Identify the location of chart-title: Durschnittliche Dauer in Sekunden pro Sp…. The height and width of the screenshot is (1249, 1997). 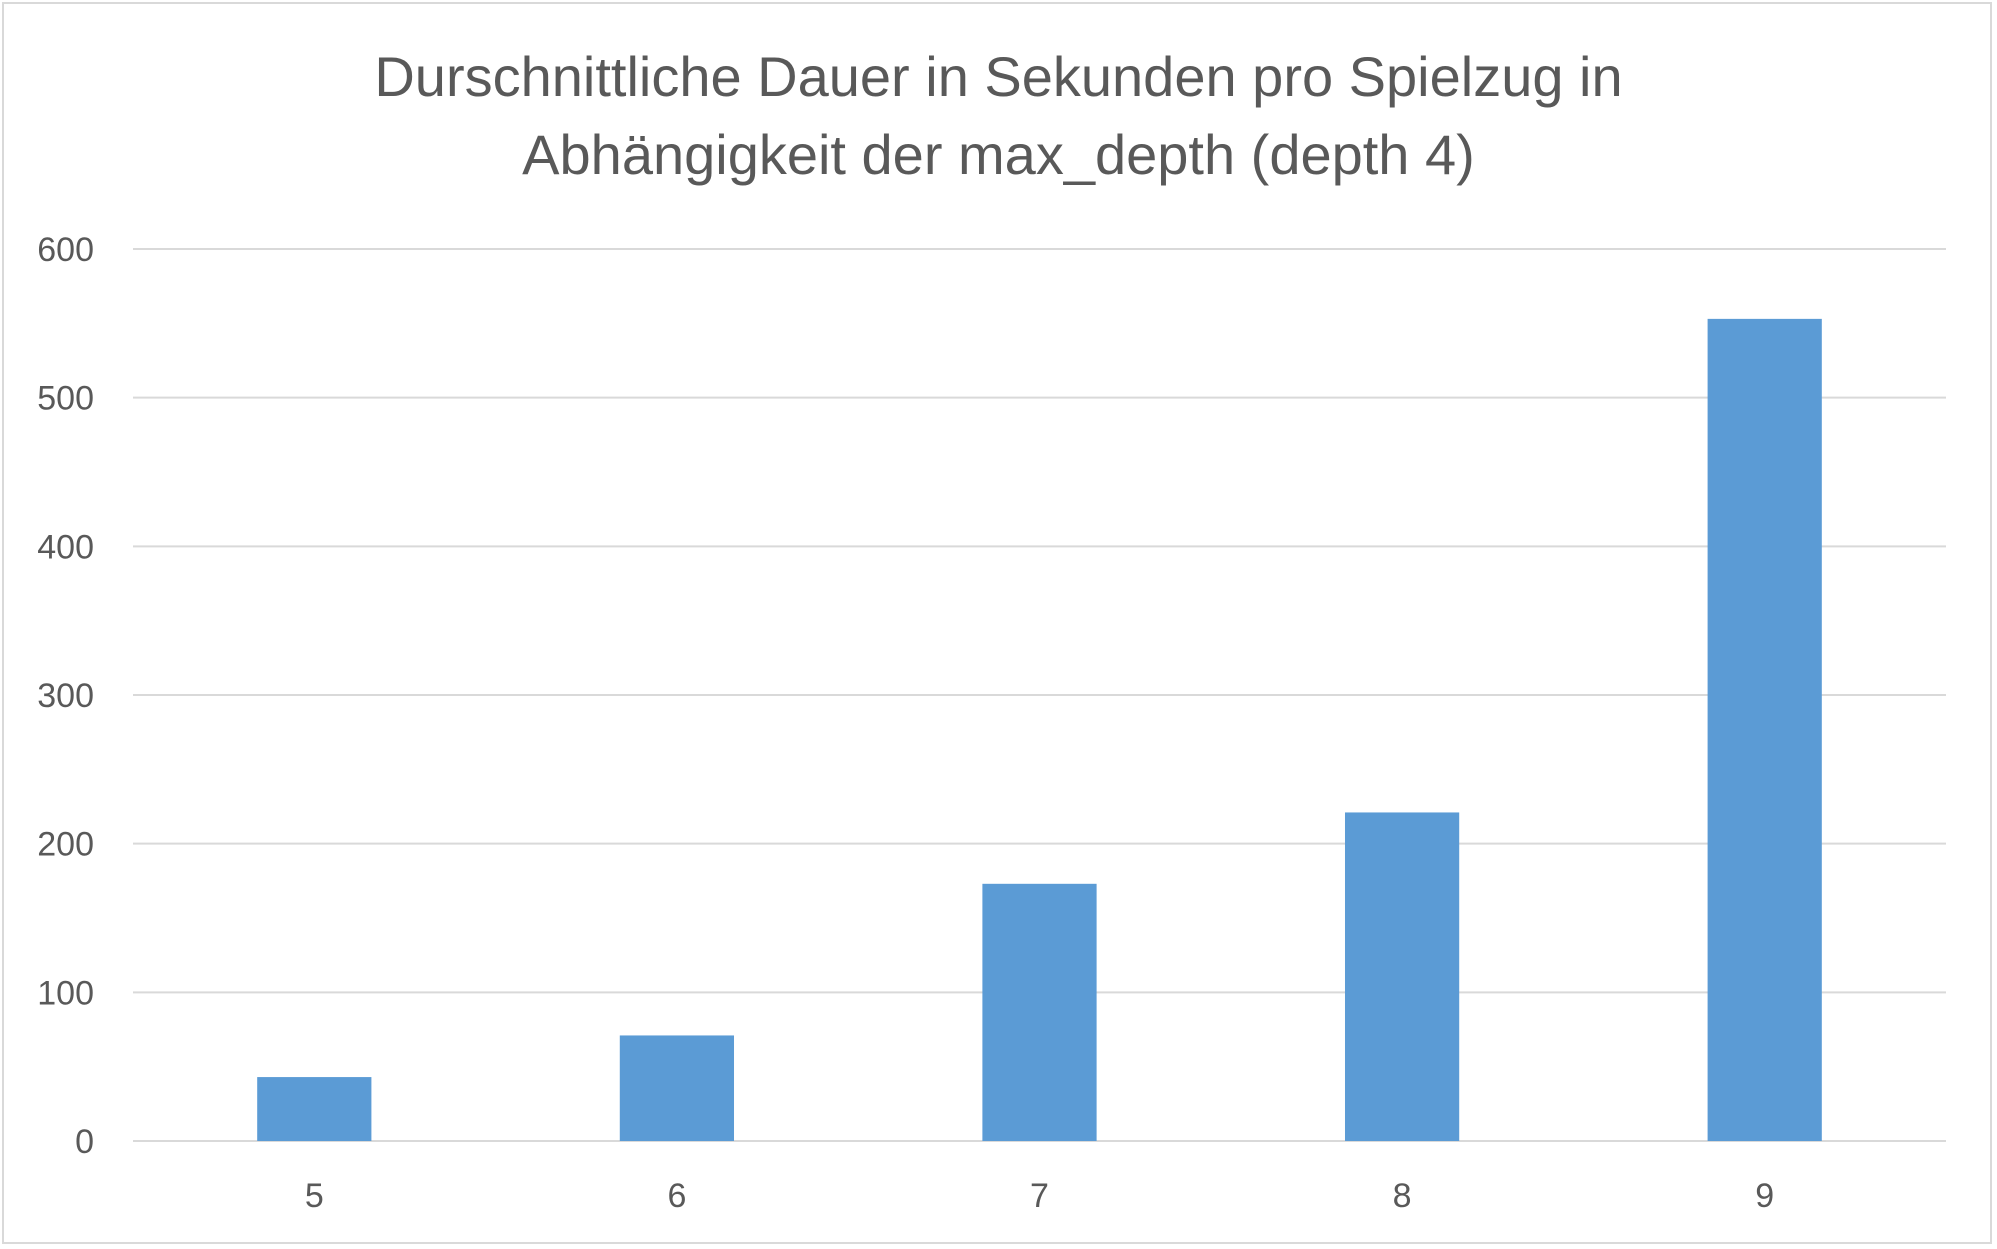
(998, 115).